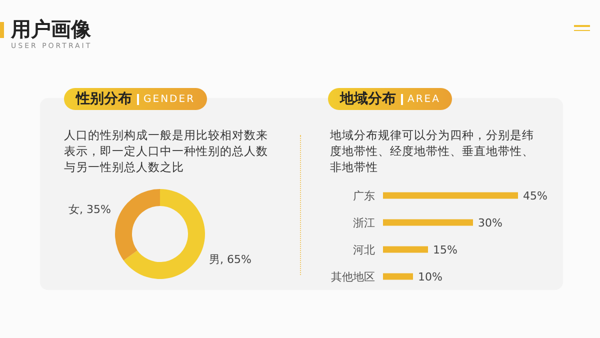 This screenshot has width=600, height=338. I want to click on text: 地域分布规律可以分为四种，分别是纬度地带性、经度地带性、垂直地带性、非地带性, so click(432, 151).